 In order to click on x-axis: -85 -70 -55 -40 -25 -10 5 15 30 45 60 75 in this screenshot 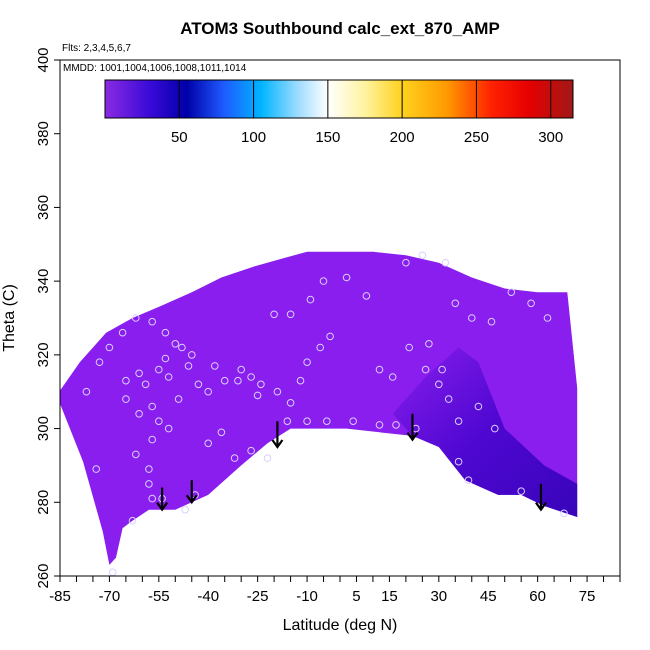, I will do `click(335, 590)`.